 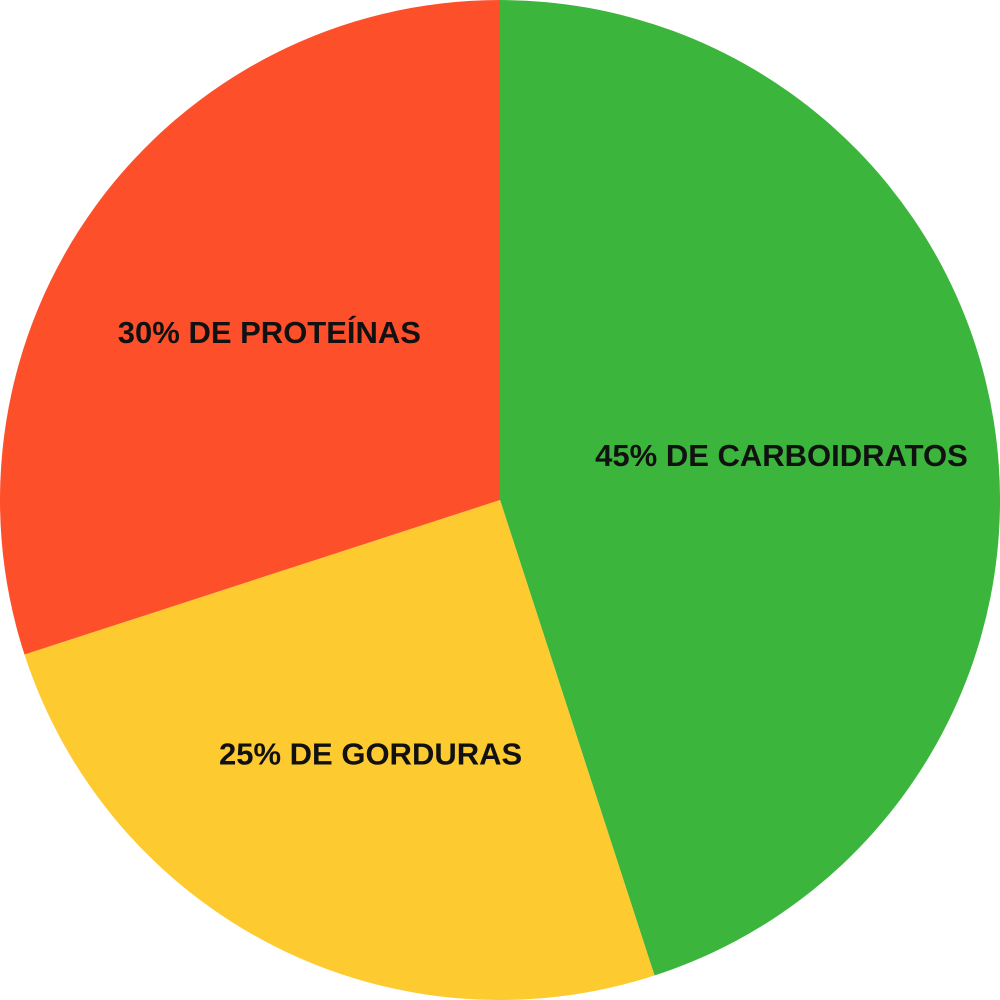 What do you see at coordinates (269, 332) in the screenshot?
I see `pie-slice-label-2: 30% DE PROTEÍNAS` at bounding box center [269, 332].